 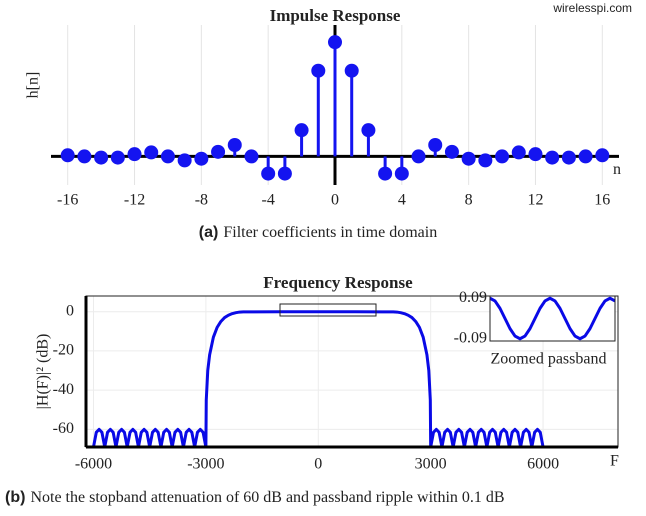 What do you see at coordinates (43, 372) in the screenshot?
I see `y-axis-label: |H(F)|² (dB)` at bounding box center [43, 372].